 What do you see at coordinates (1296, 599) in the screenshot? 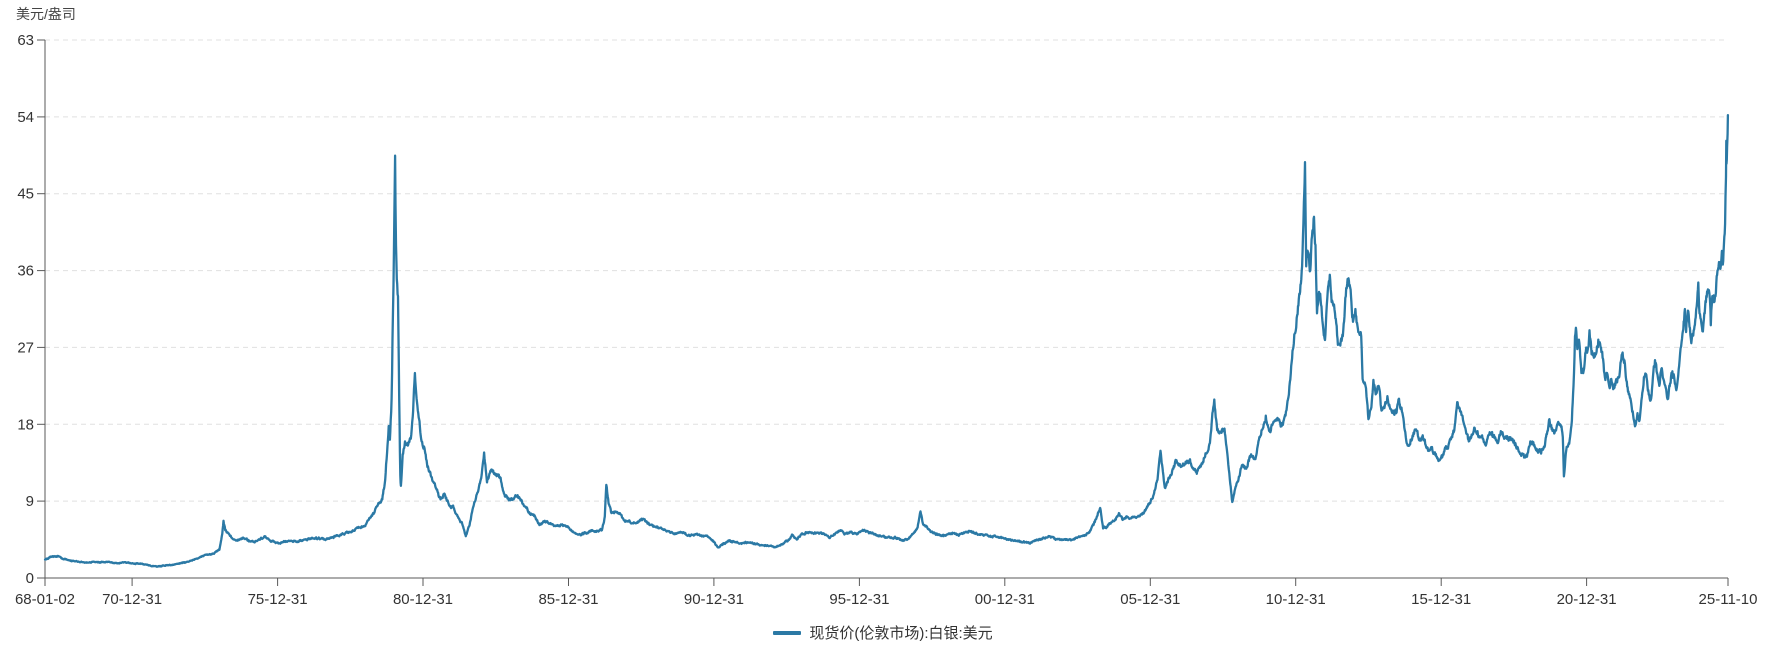
I see `x-tick-label: 10-12-31` at bounding box center [1296, 599].